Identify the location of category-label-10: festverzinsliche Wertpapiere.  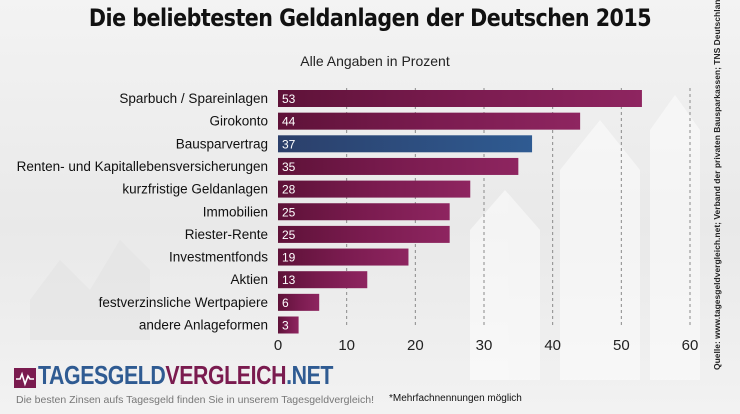
(183, 302).